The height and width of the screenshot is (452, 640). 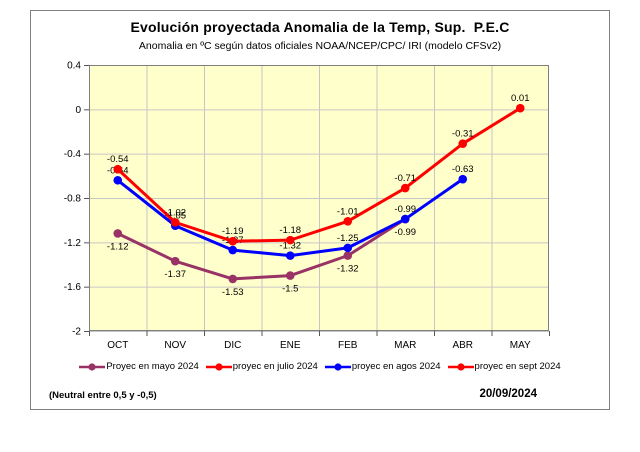 What do you see at coordinates (520, 98) in the screenshot?
I see `data-label: 0.01` at bounding box center [520, 98].